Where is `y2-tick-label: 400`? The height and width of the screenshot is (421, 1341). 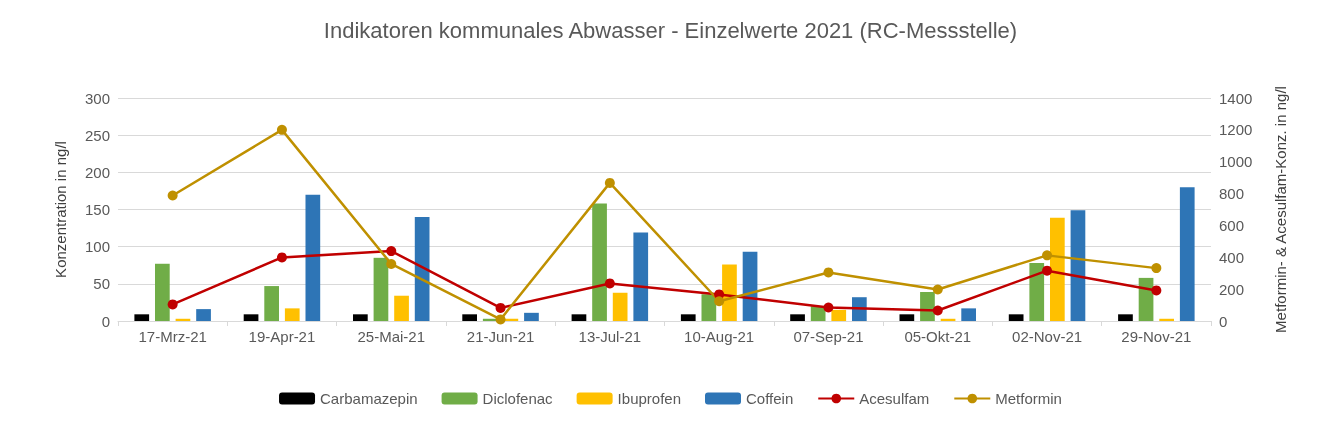 y2-tick-label: 400 is located at coordinates (1232, 257).